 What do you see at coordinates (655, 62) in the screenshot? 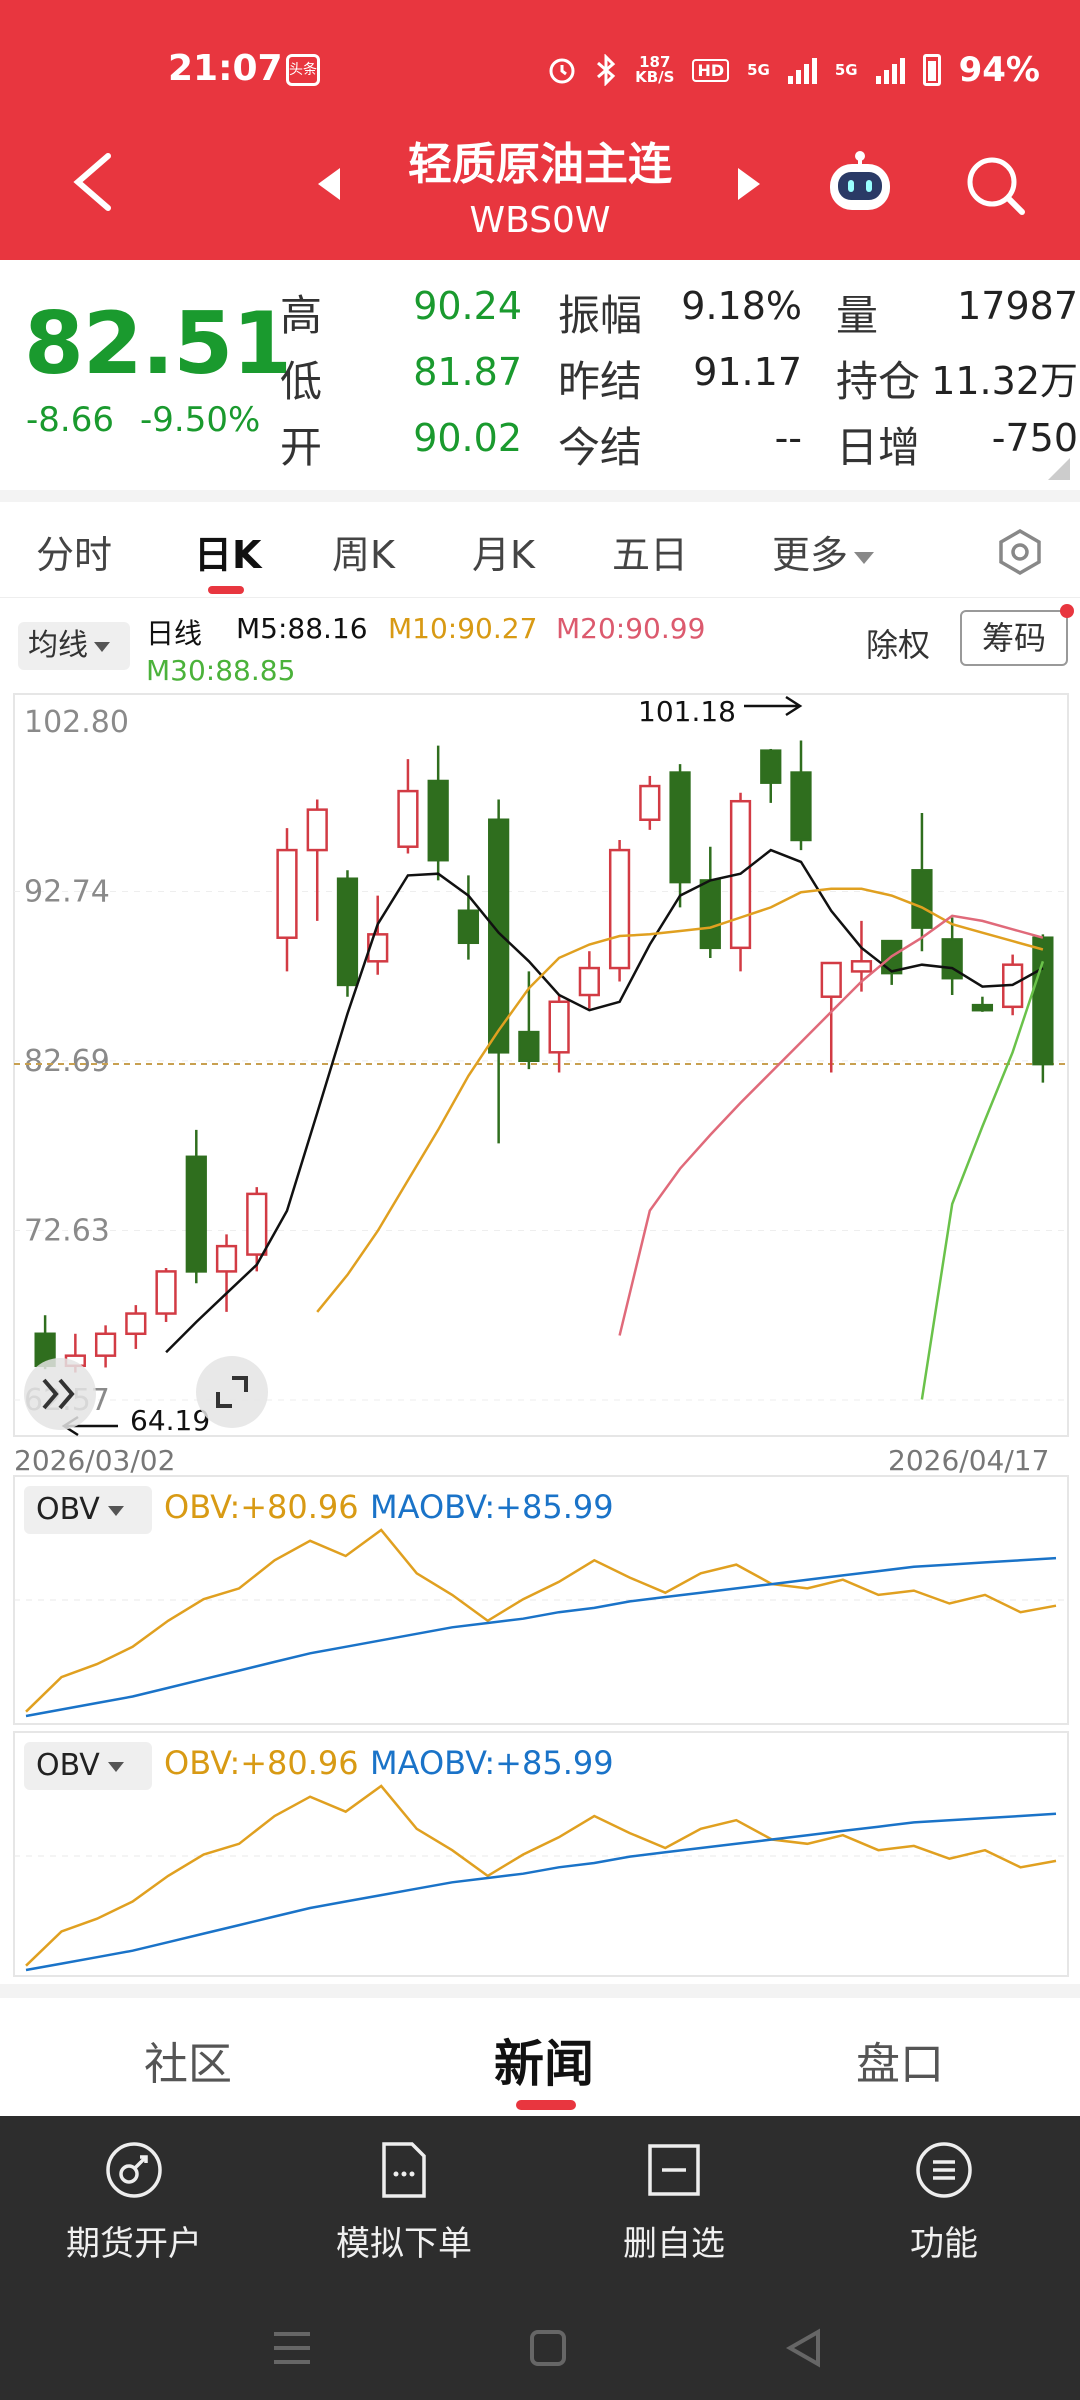
I see `net-speed-value: 187` at bounding box center [655, 62].